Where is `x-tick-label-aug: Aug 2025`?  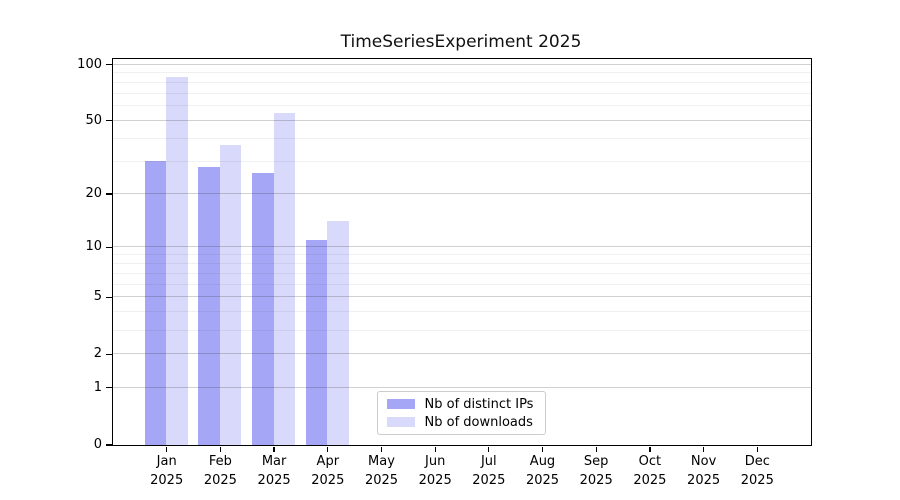 x-tick-label-aug: Aug 2025 is located at coordinates (543, 471).